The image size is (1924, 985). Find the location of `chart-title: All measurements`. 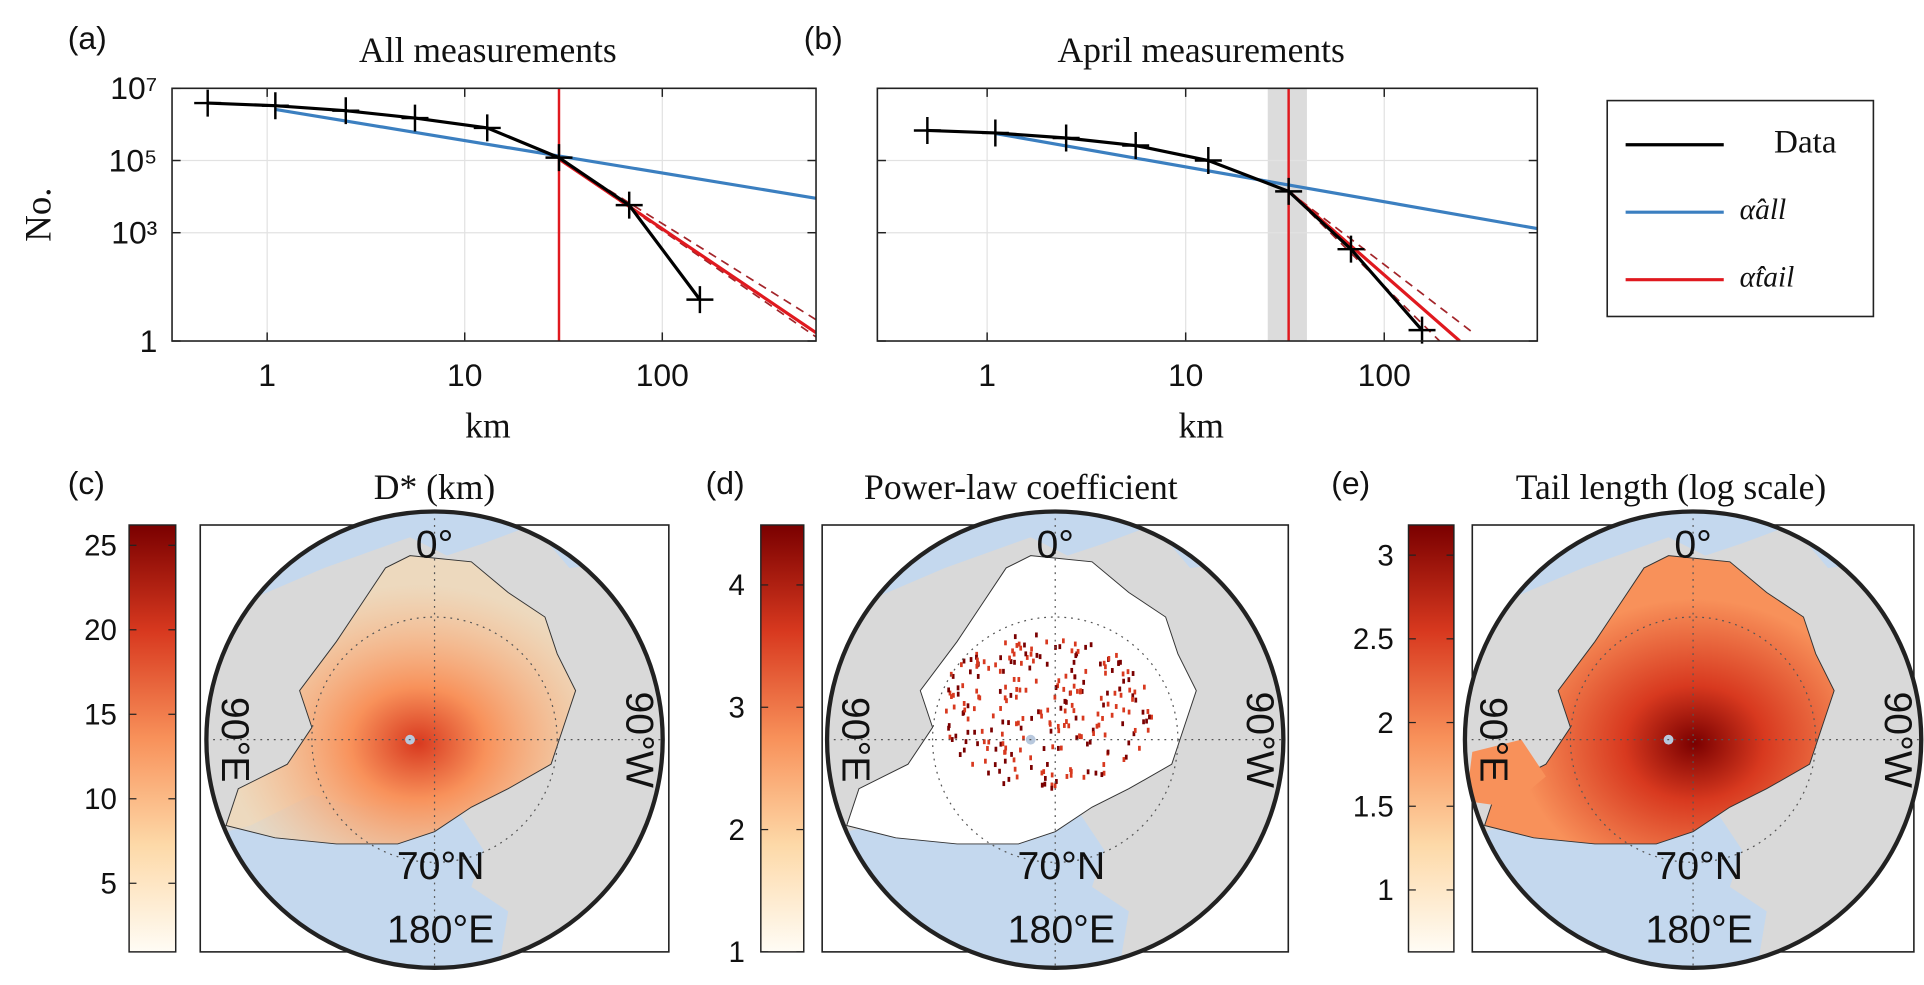

chart-title: All measurements is located at coordinates (488, 50).